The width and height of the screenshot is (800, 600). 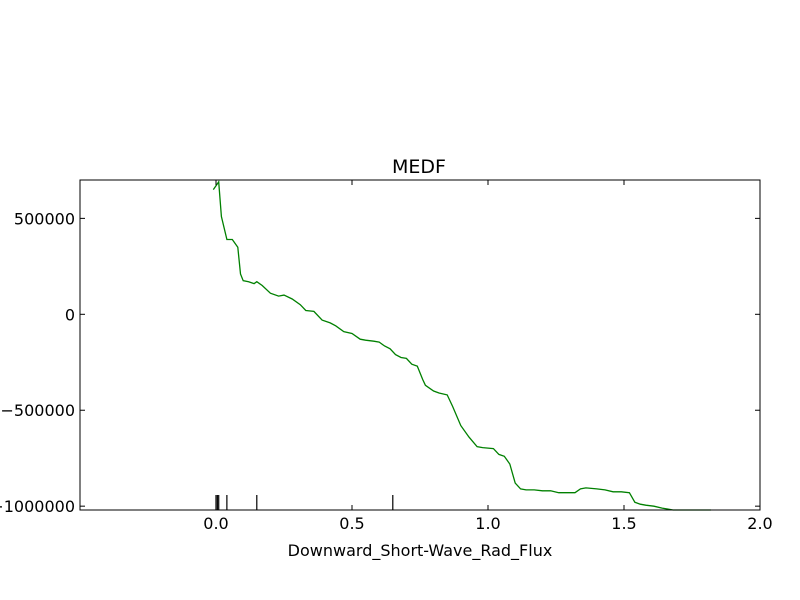 I want to click on x-axis-label: Downward_Short-Wave_Rad_Flux, so click(x=420, y=551).